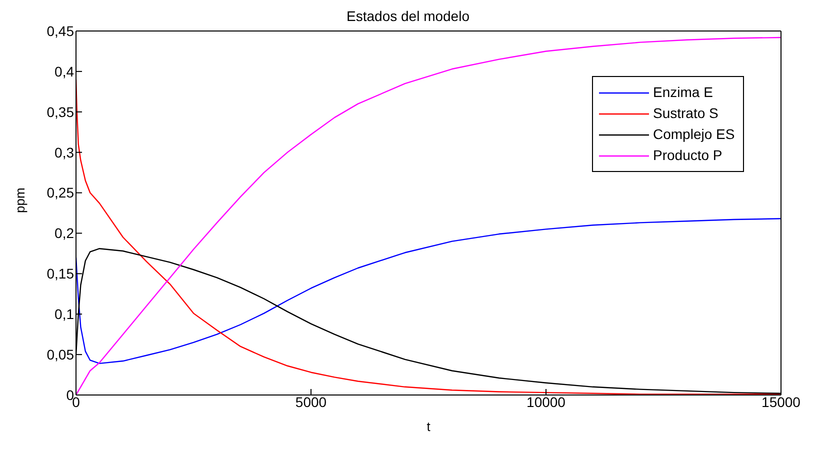  Describe the element at coordinates (781, 402) in the screenshot. I see `x-tick-label: 15000` at that location.